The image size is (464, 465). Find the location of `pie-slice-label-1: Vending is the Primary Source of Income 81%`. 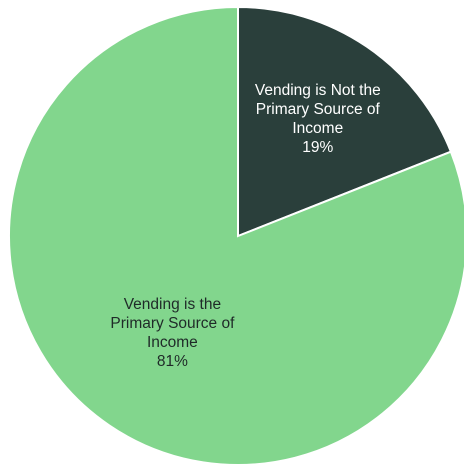

pie-slice-label-1: Vending is the Primary Source of Income 81% is located at coordinates (172, 333).